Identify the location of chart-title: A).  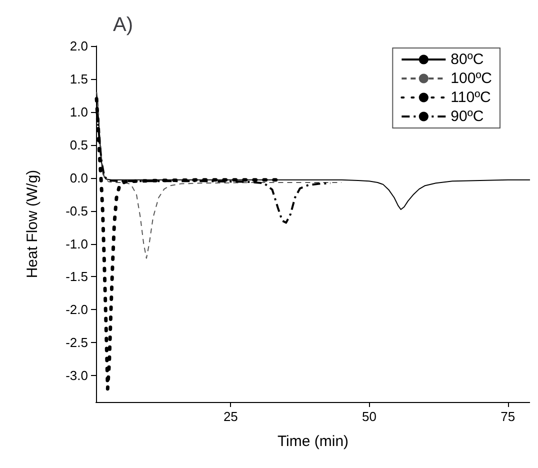
(123, 25).